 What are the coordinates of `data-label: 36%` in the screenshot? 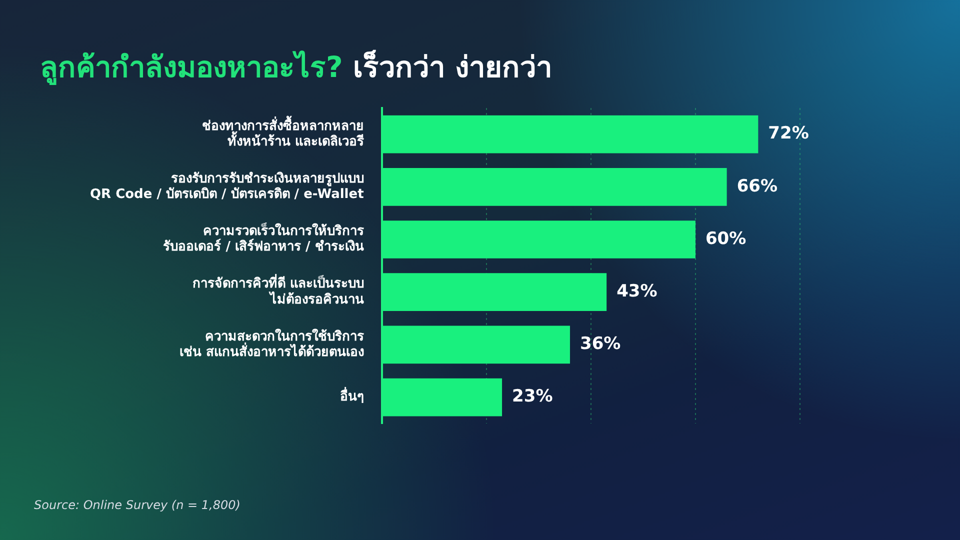 It's located at (600, 344).